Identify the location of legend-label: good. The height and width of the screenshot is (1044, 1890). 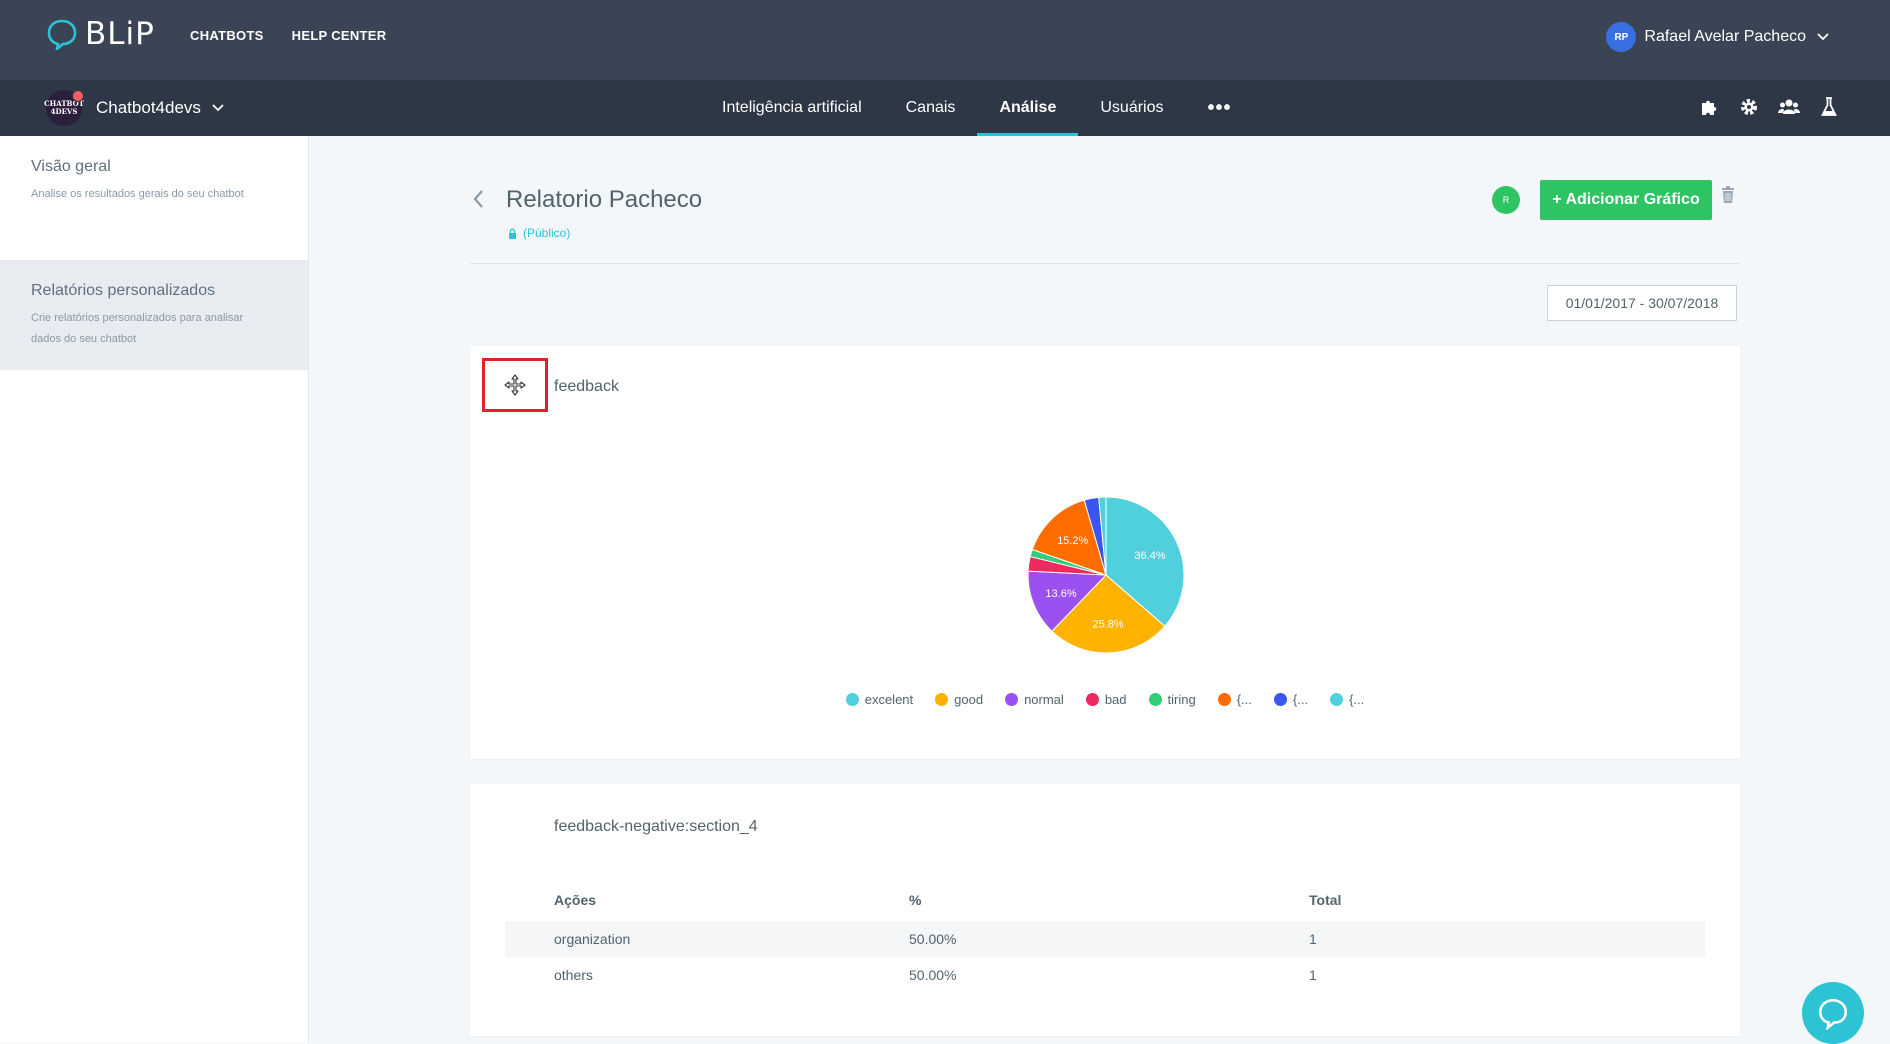
(969, 699).